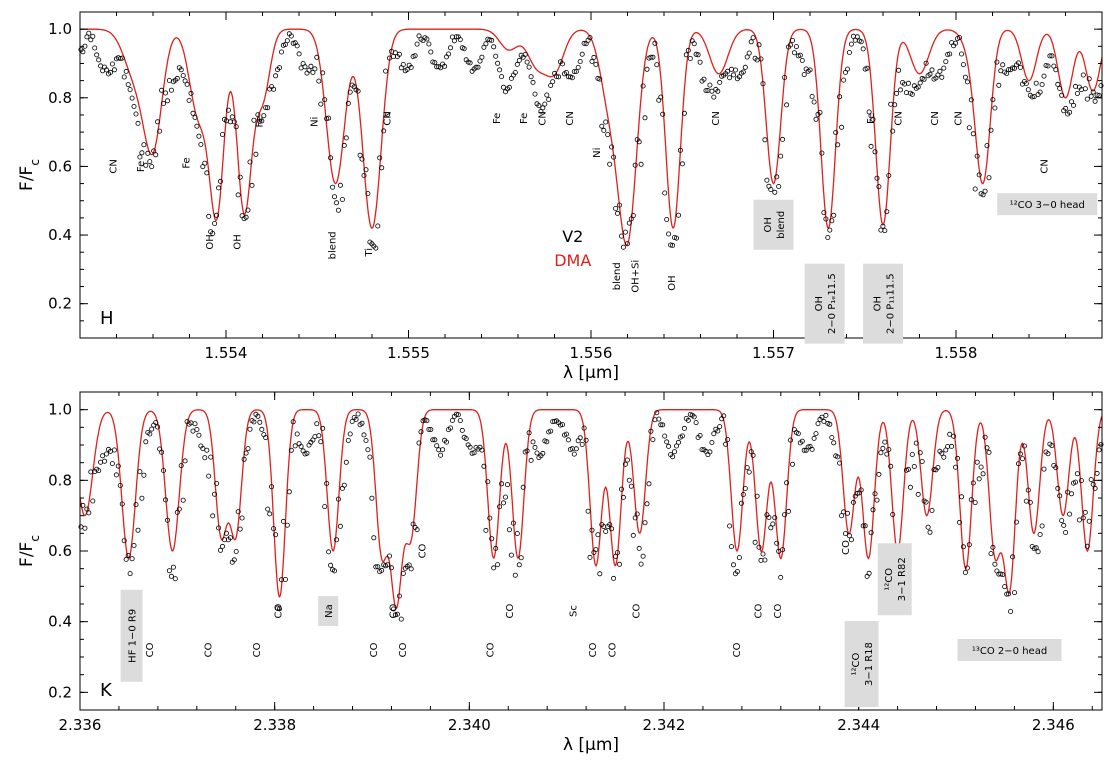 Image resolution: width=1116 pixels, height=777 pixels. Describe the element at coordinates (60, 551) in the screenshot. I see `y-tick-label: 0.6` at that location.